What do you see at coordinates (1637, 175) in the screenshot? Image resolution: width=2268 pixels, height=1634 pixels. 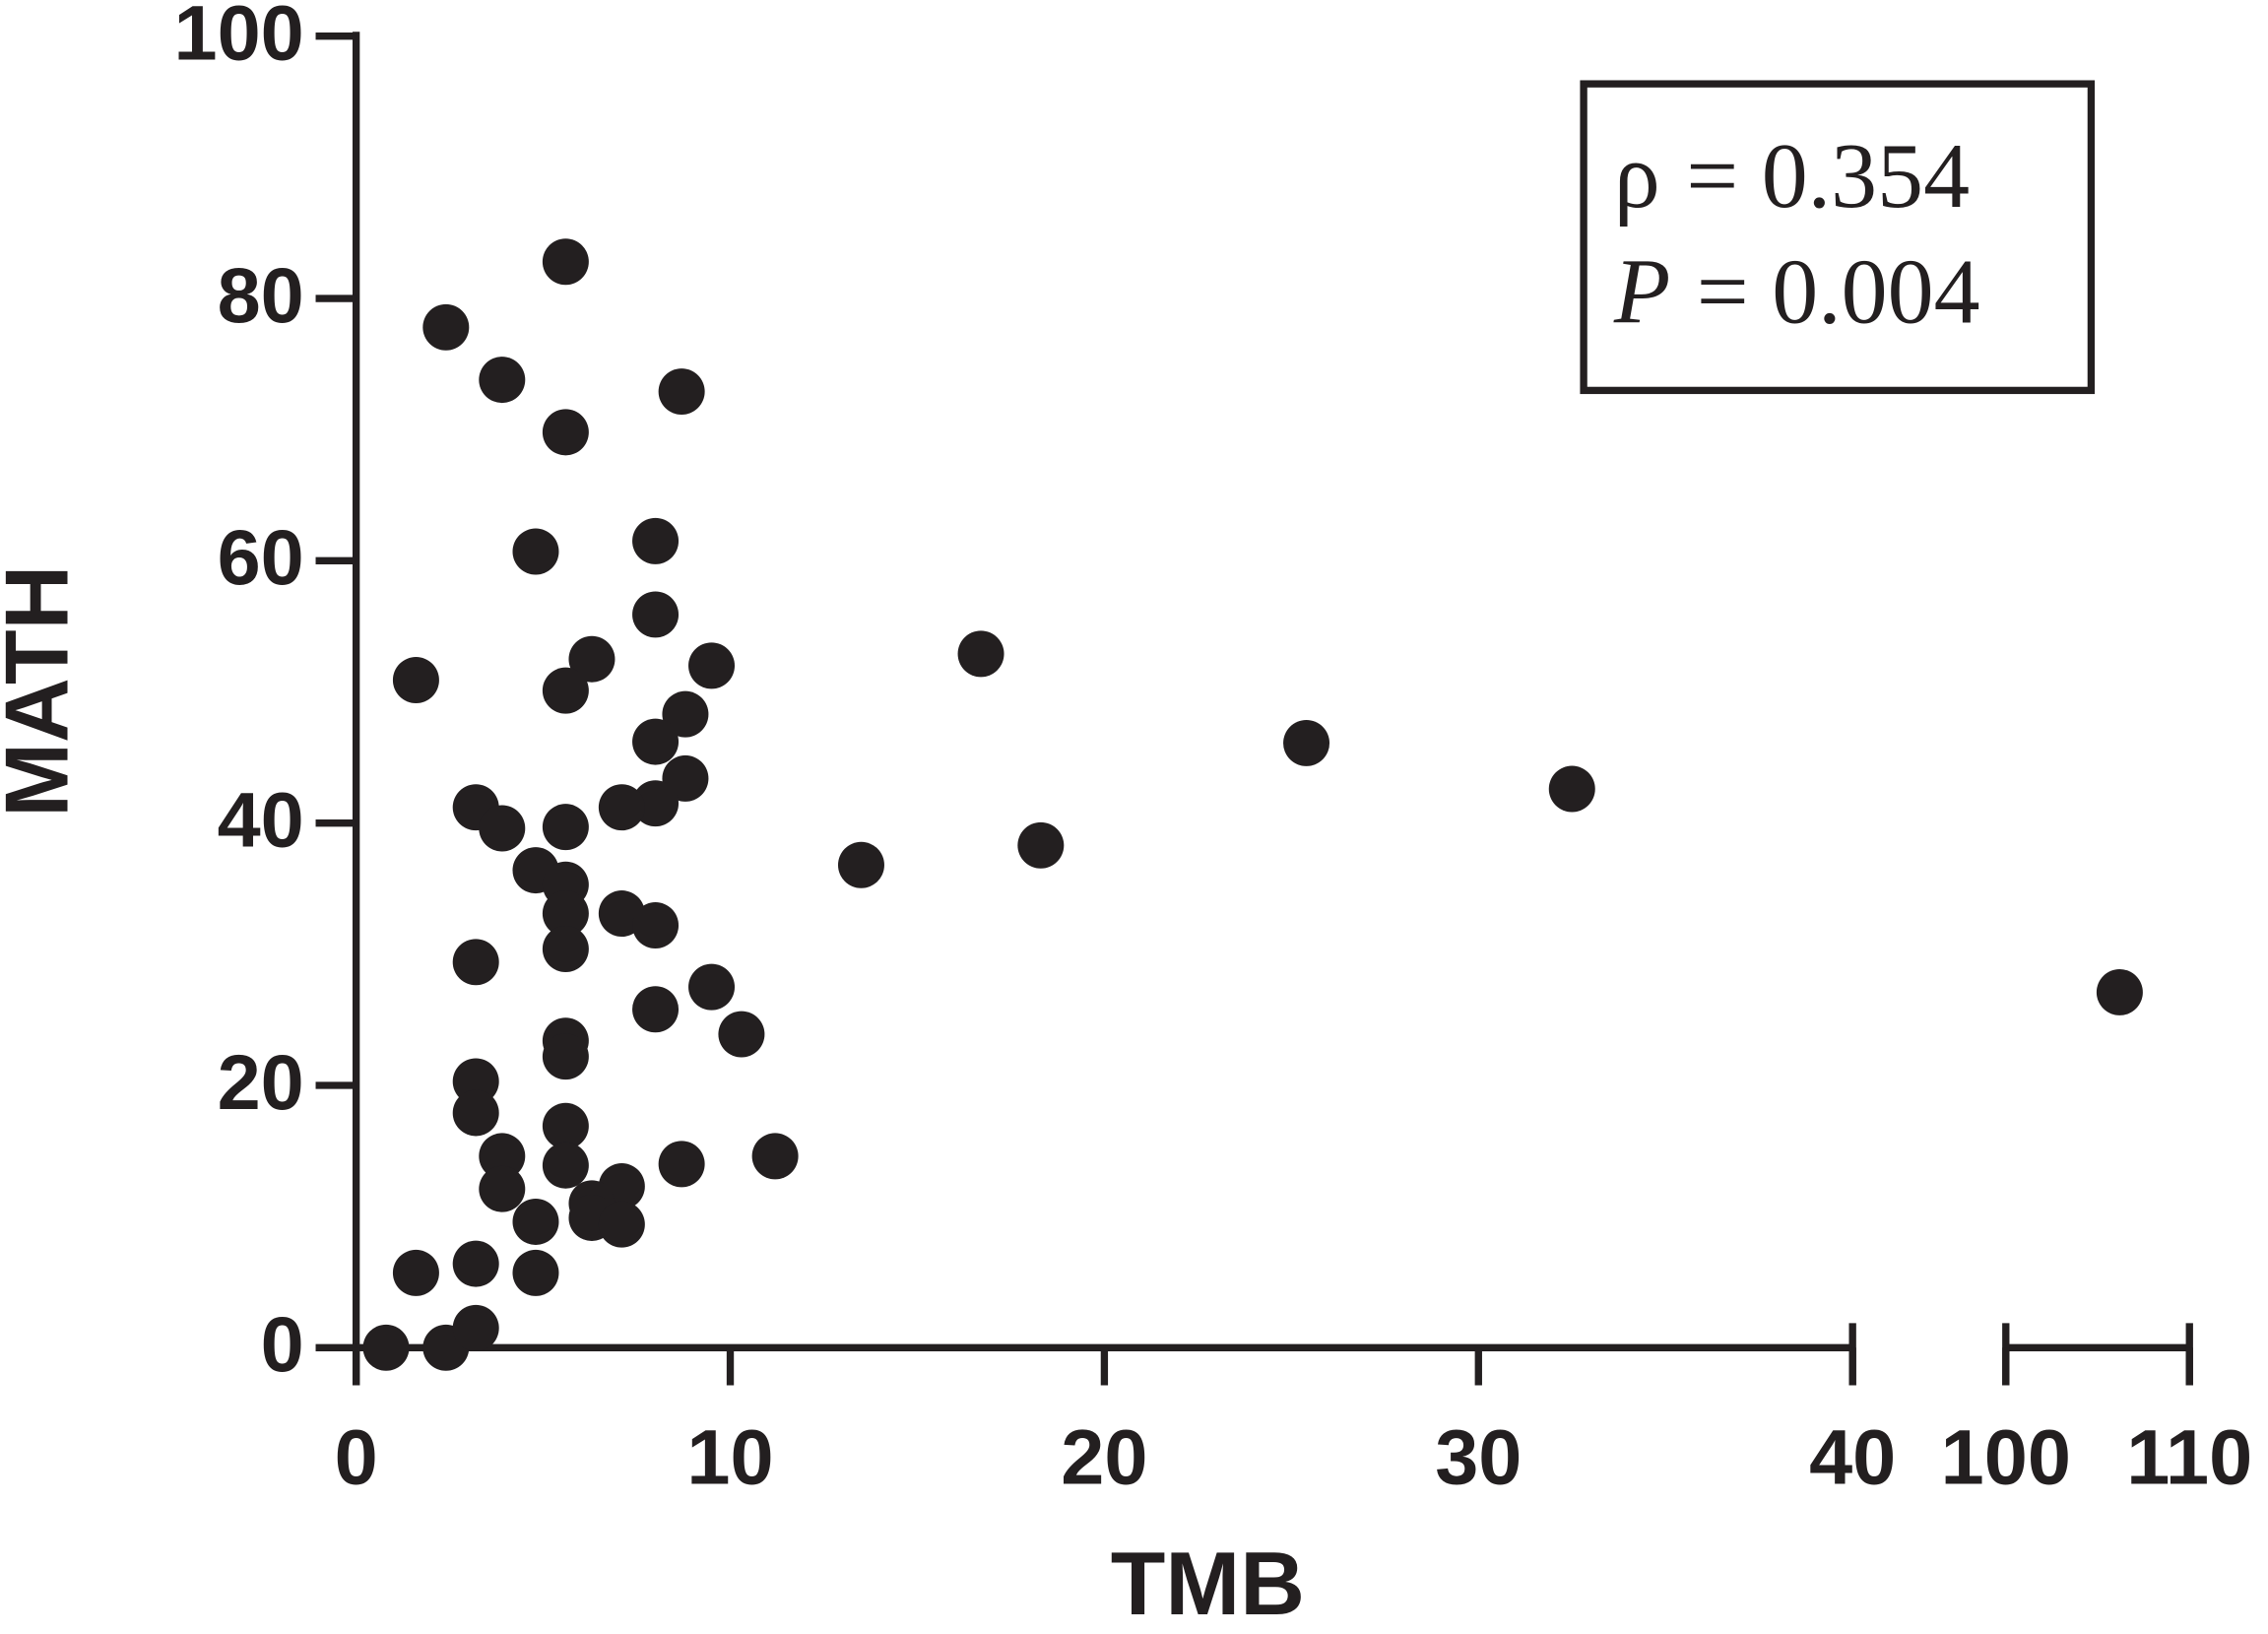 I see `annotation-symbol: ρ` at bounding box center [1637, 175].